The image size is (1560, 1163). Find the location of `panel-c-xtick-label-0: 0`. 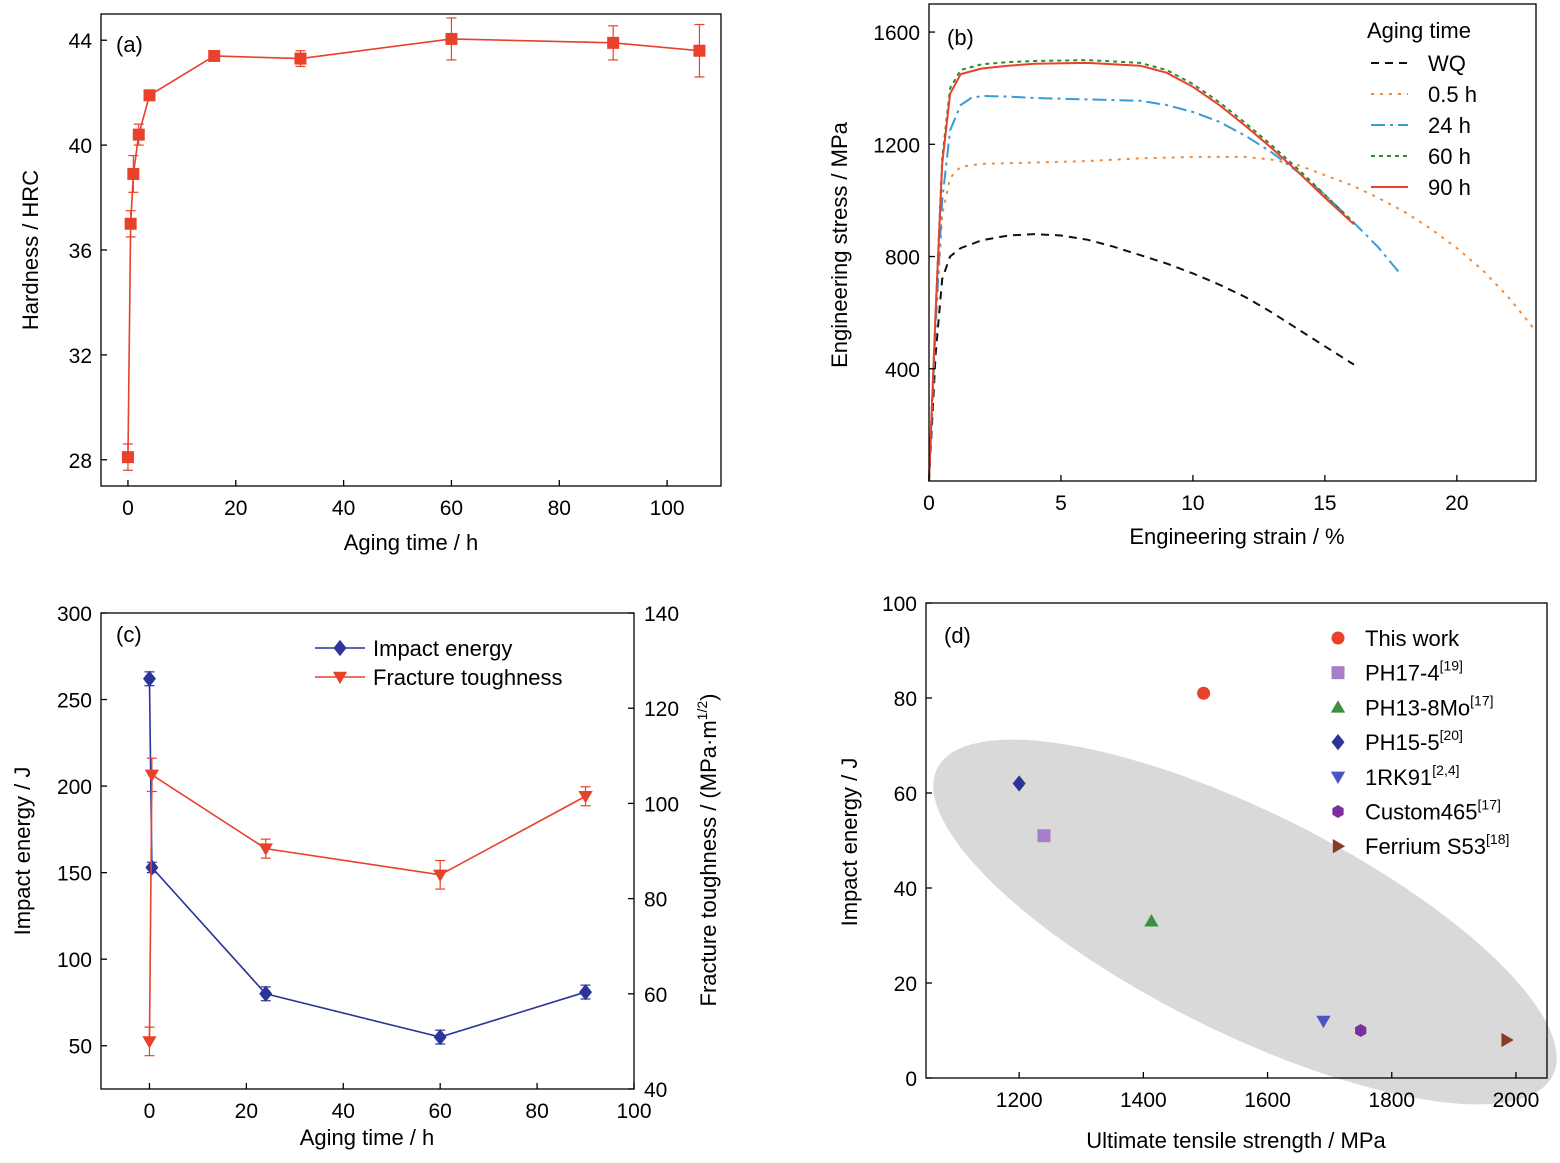

panel-c-xtick-label-0: 0 is located at coordinates (150, 1111).